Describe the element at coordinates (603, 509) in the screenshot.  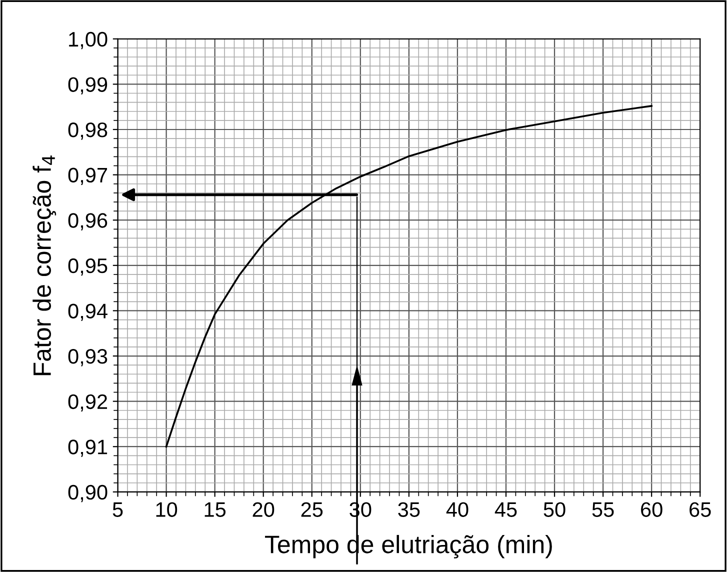
I see `x-tick-label: 55` at that location.